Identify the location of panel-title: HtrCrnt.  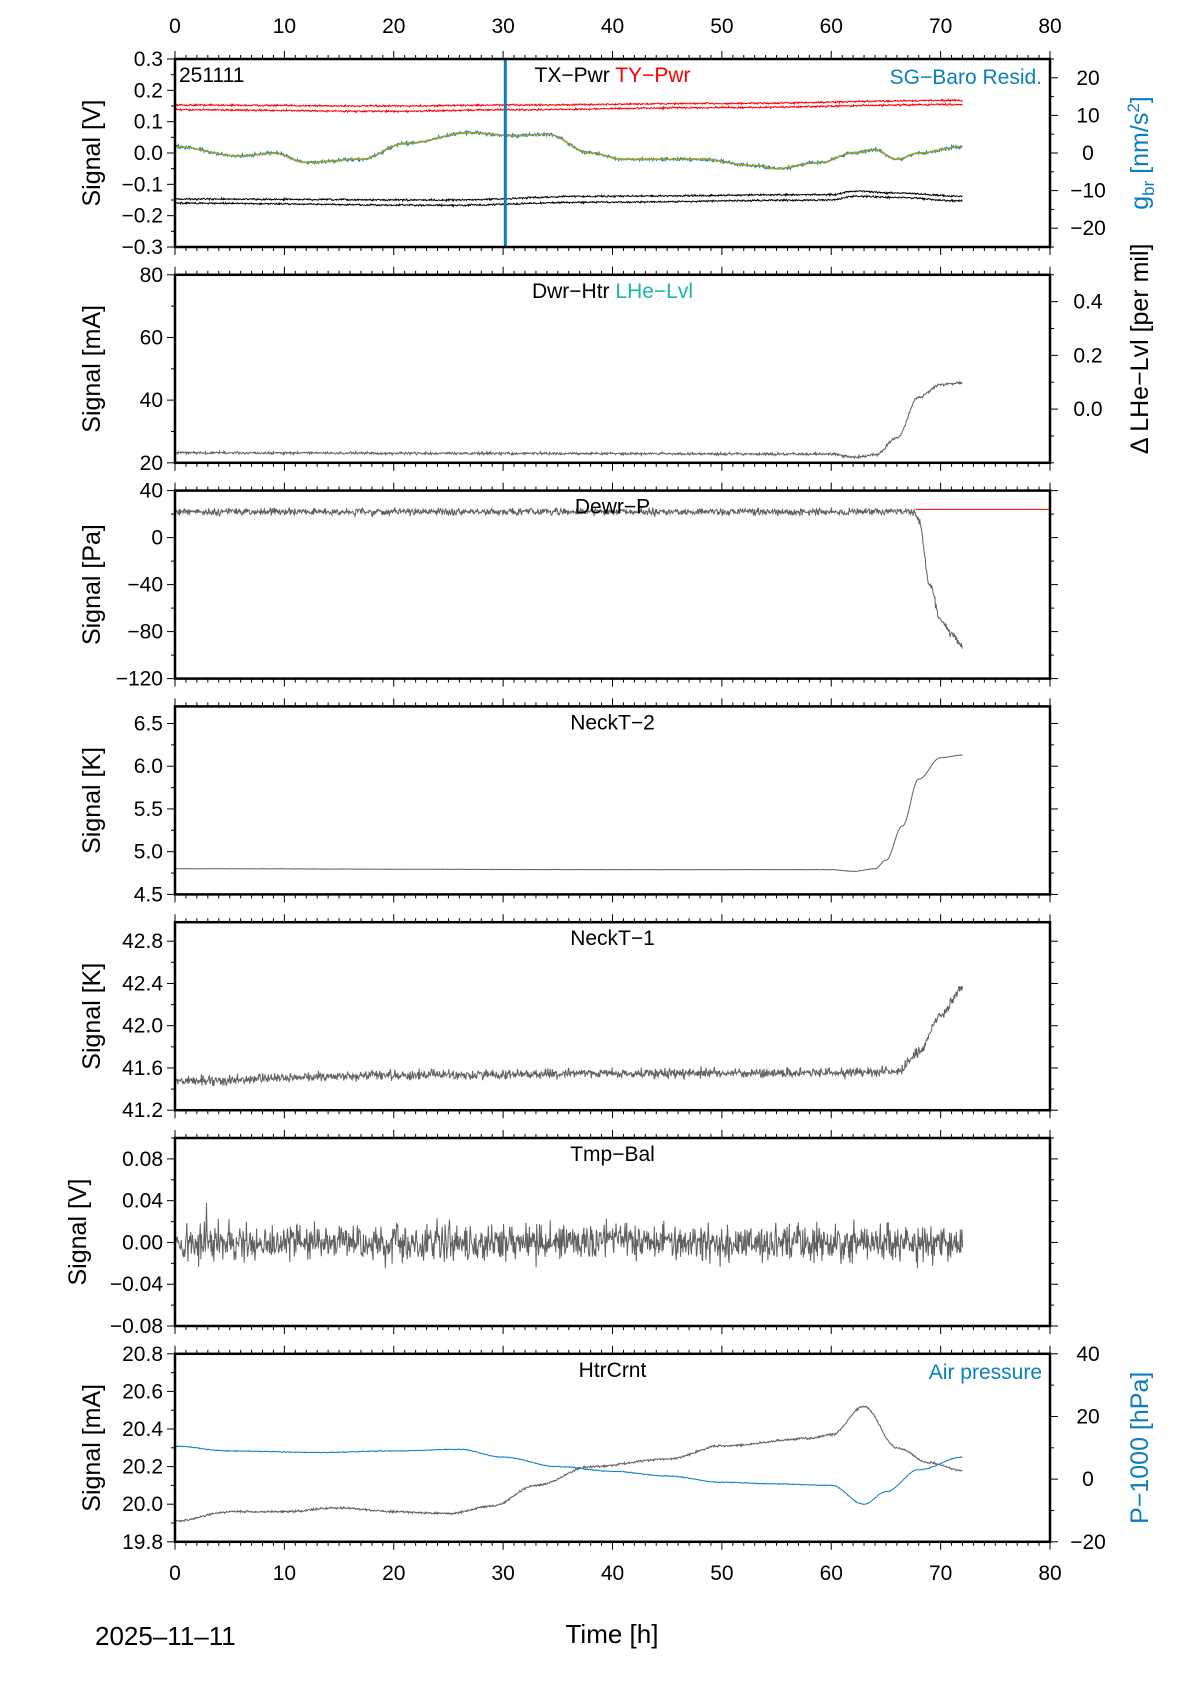
(613, 1370).